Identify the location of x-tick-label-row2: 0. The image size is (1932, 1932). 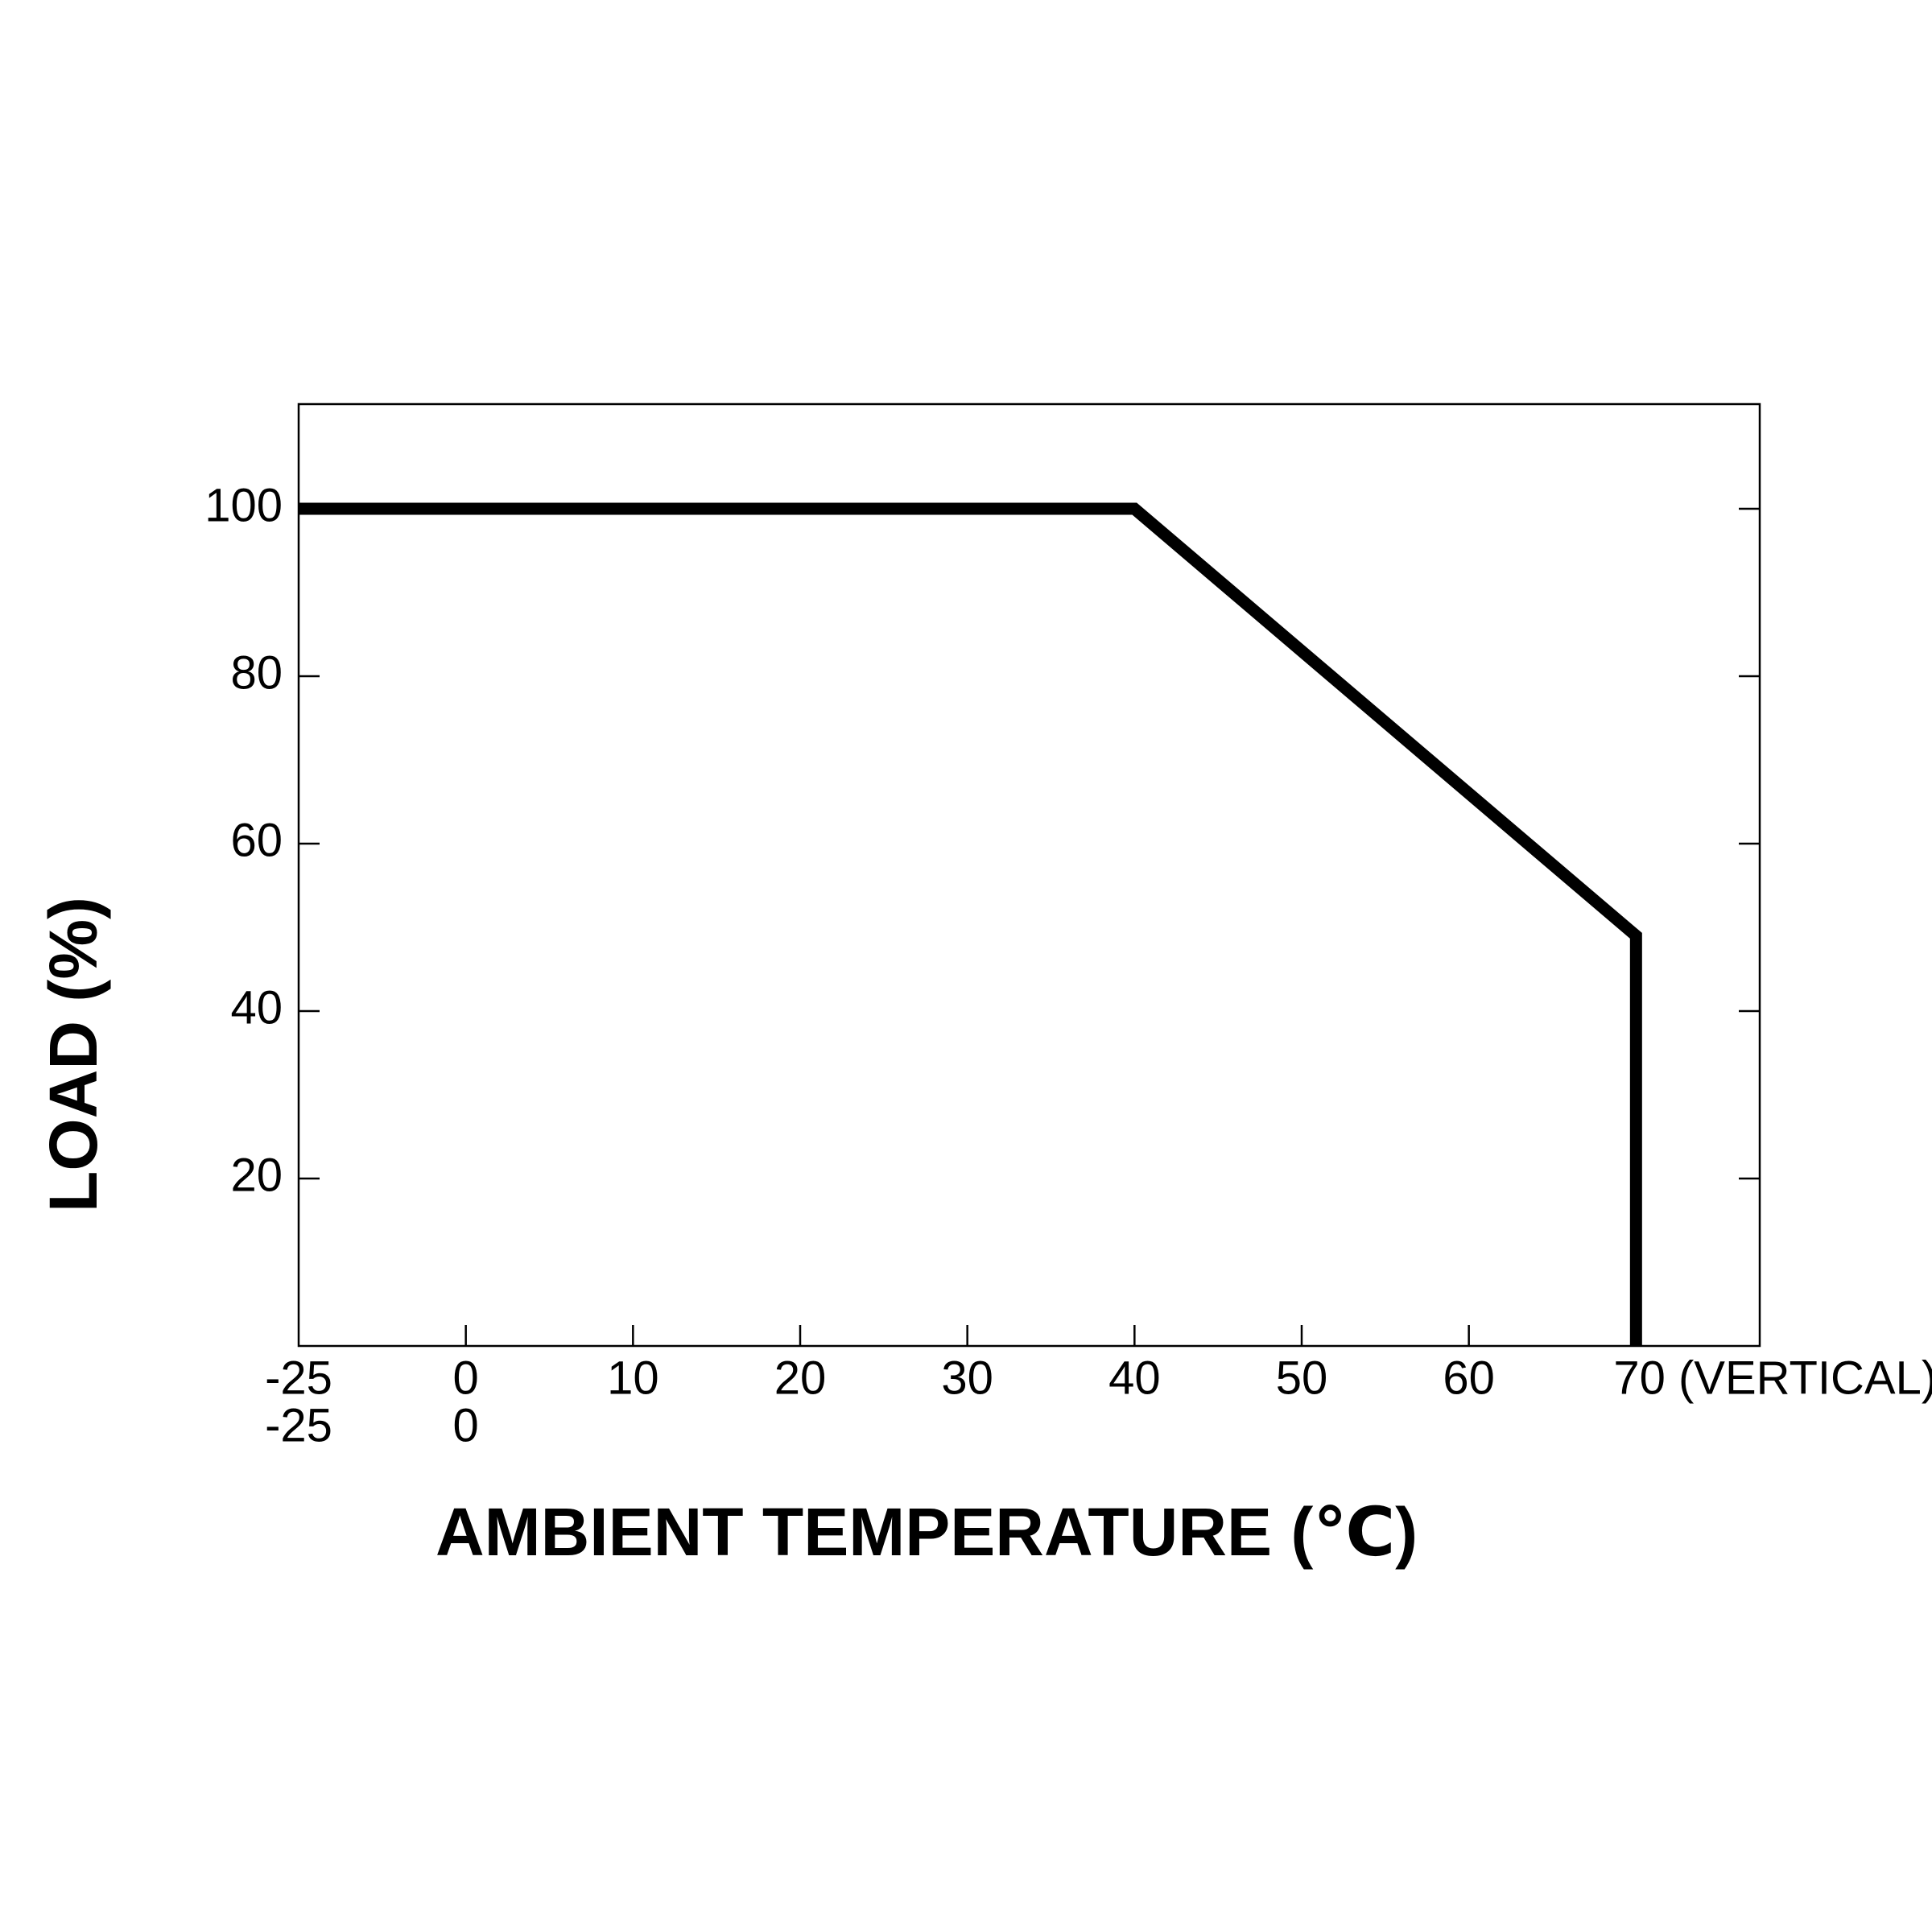
(466, 1425).